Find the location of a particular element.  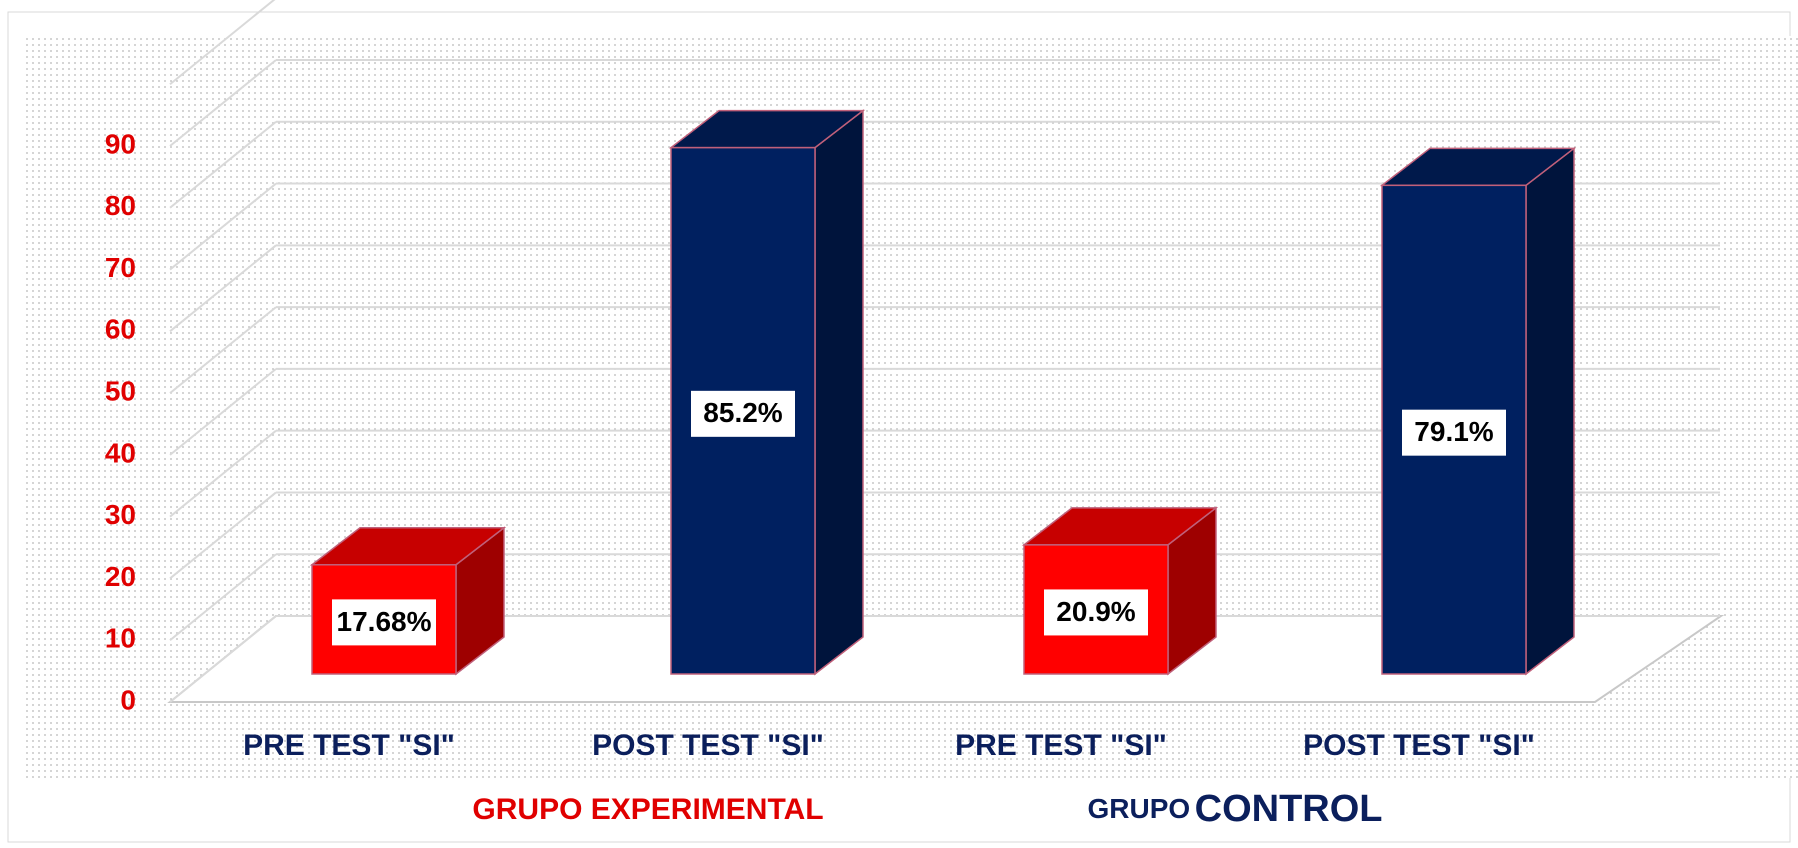

group-label: GRUPO CONTROL is located at coordinates (1234, 809).